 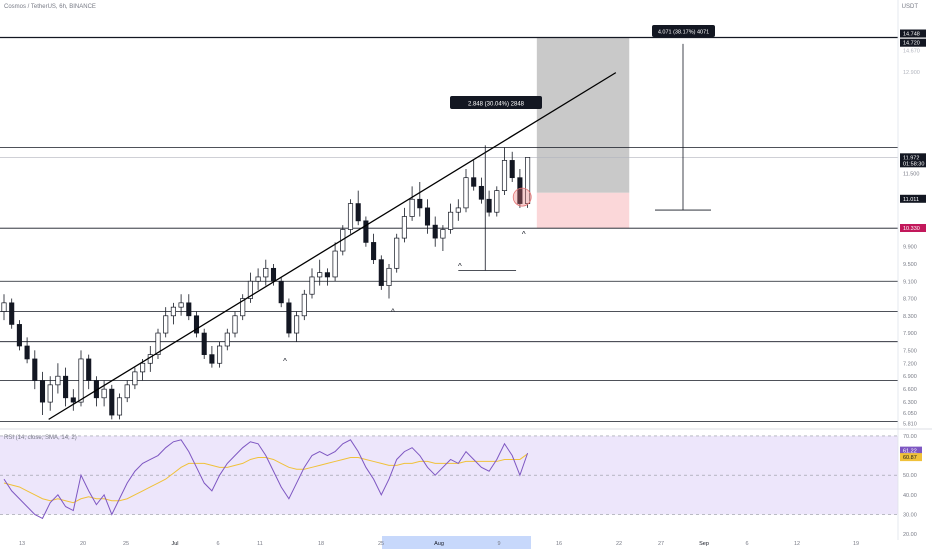 What do you see at coordinates (496, 105) in the screenshot?
I see `measure-label-1: 2.848 (30.04%) 2848` at bounding box center [496, 105].